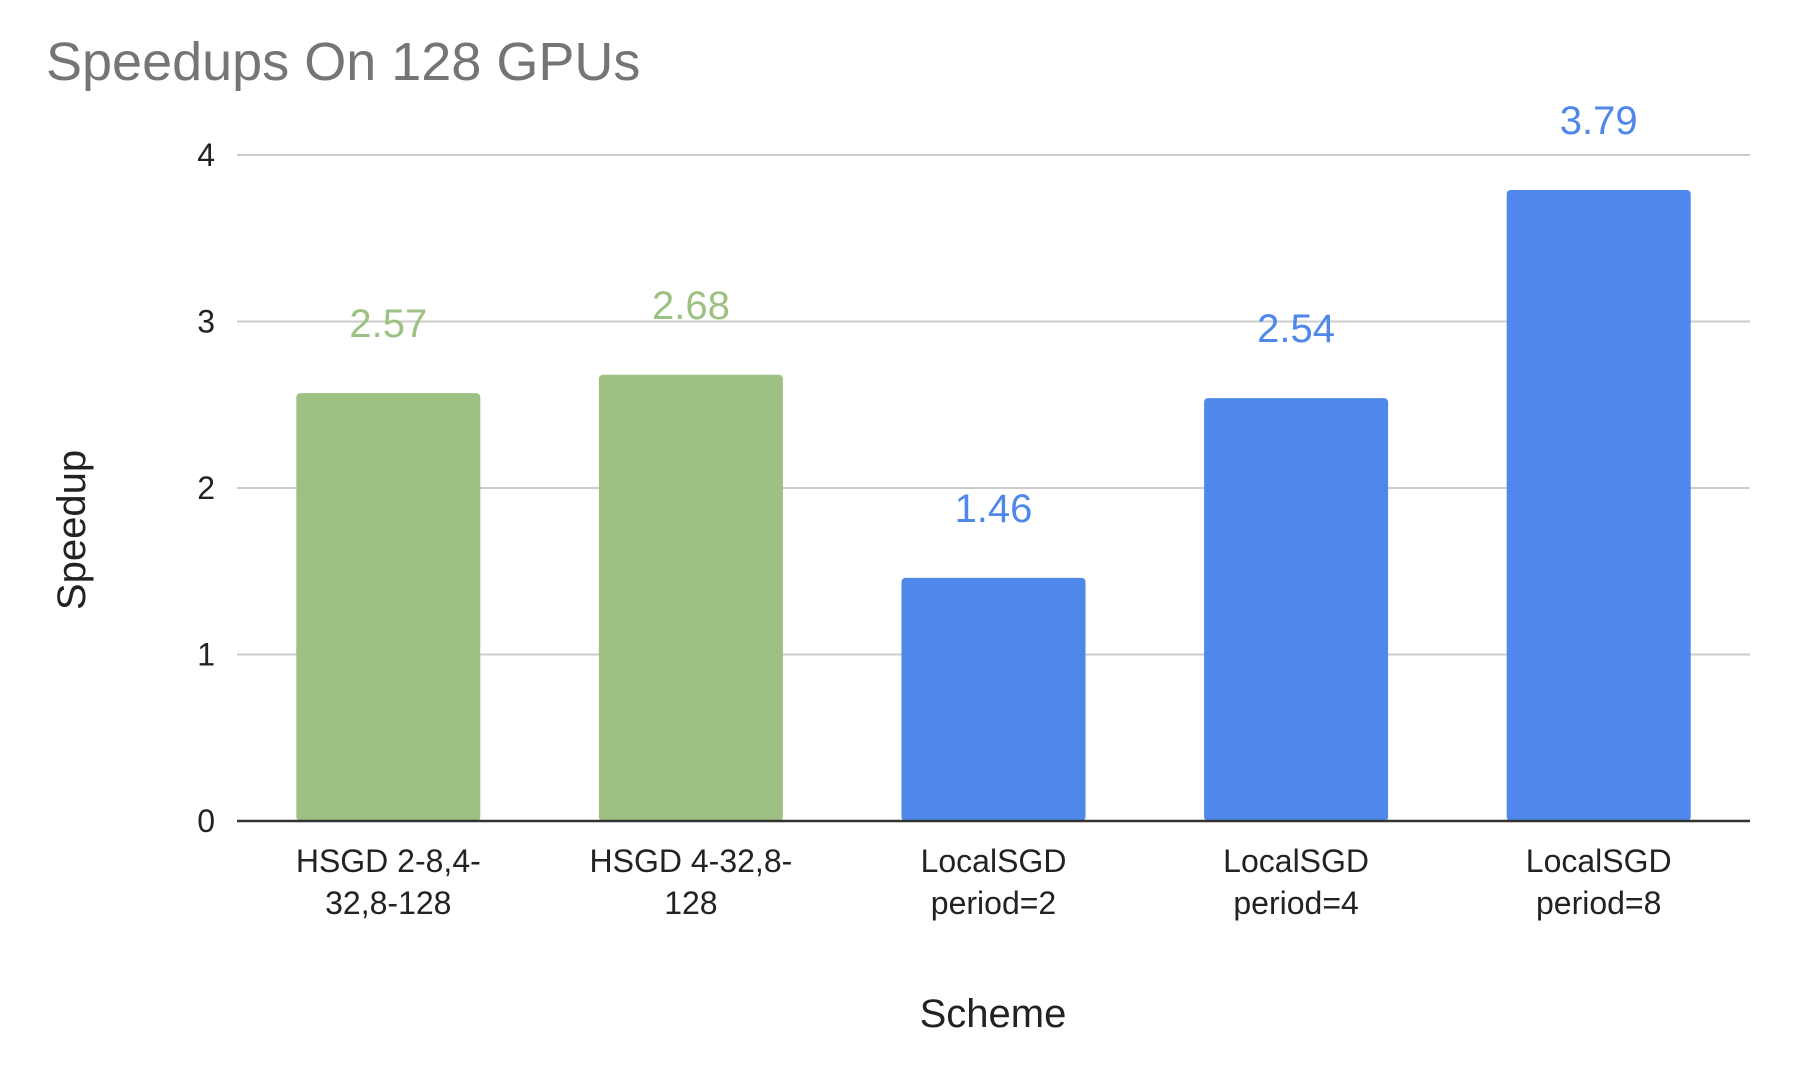 The height and width of the screenshot is (1066, 1800). I want to click on x-axis-title: Scheme, so click(993, 1014).